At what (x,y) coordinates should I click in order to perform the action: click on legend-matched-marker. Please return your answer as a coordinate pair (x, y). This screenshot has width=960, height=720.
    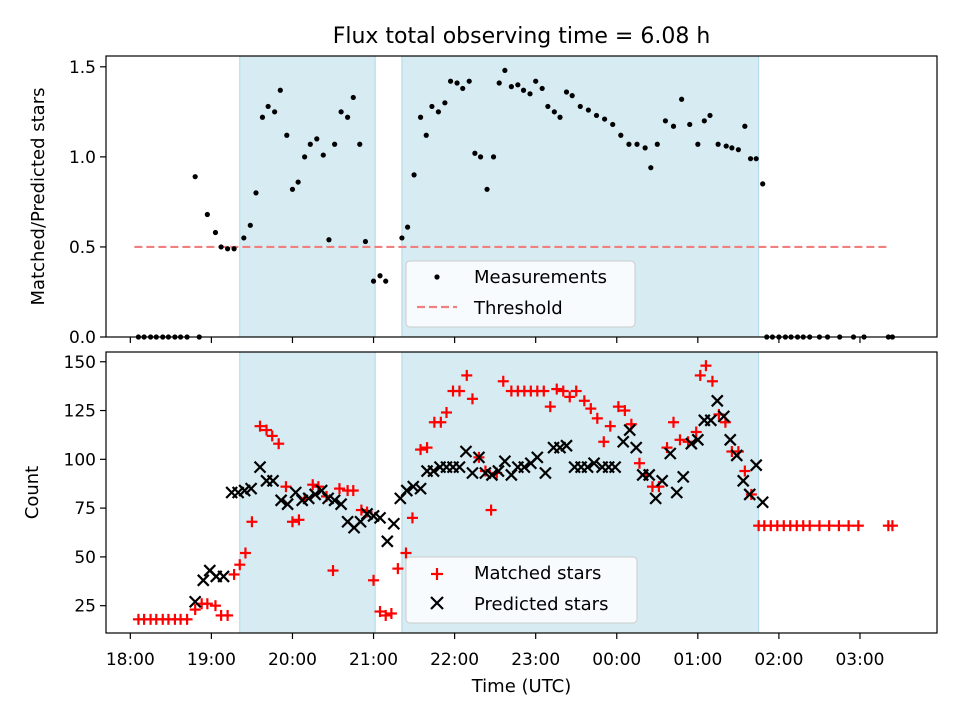
    Looking at the image, I should click on (437, 574).